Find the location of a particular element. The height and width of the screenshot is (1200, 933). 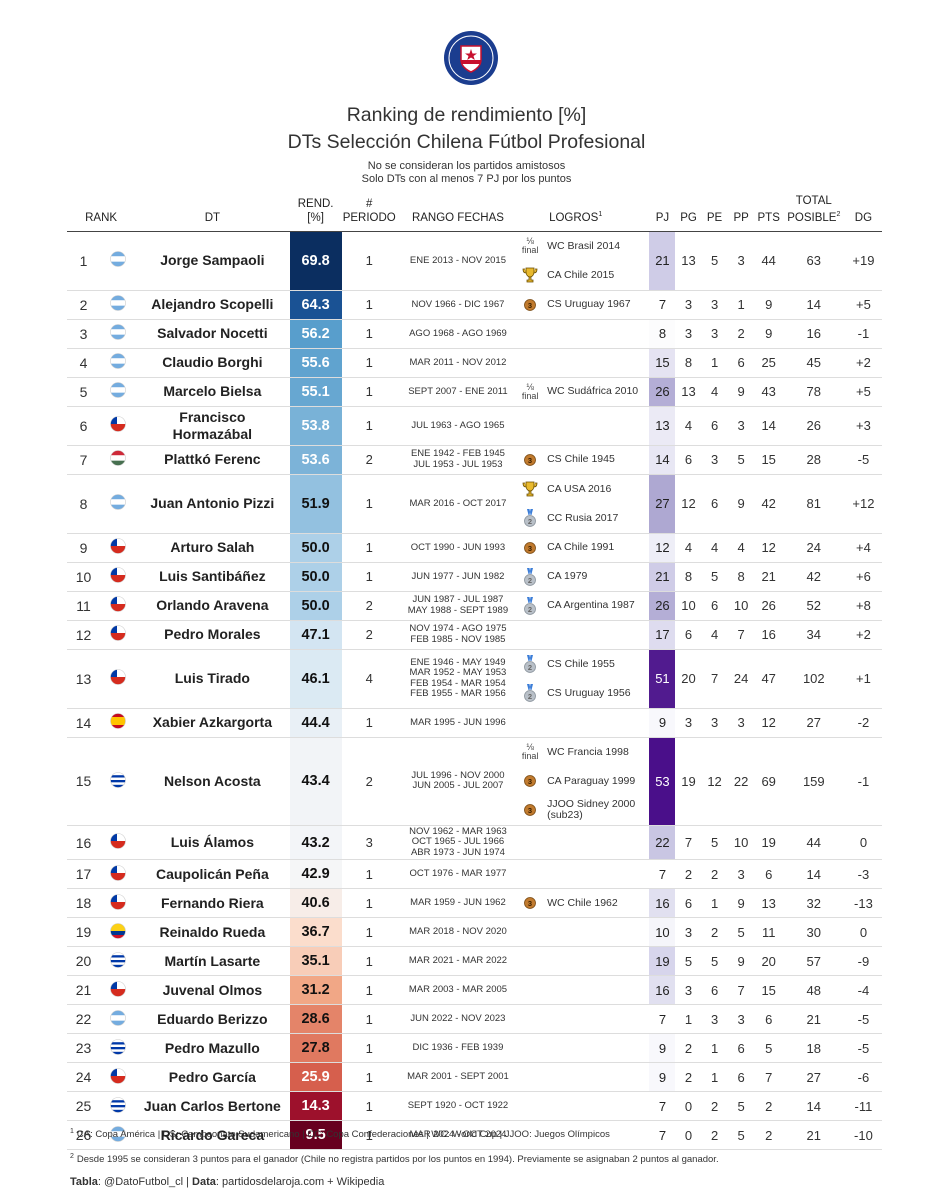

superscript: 1 is located at coordinates (72, 1131).